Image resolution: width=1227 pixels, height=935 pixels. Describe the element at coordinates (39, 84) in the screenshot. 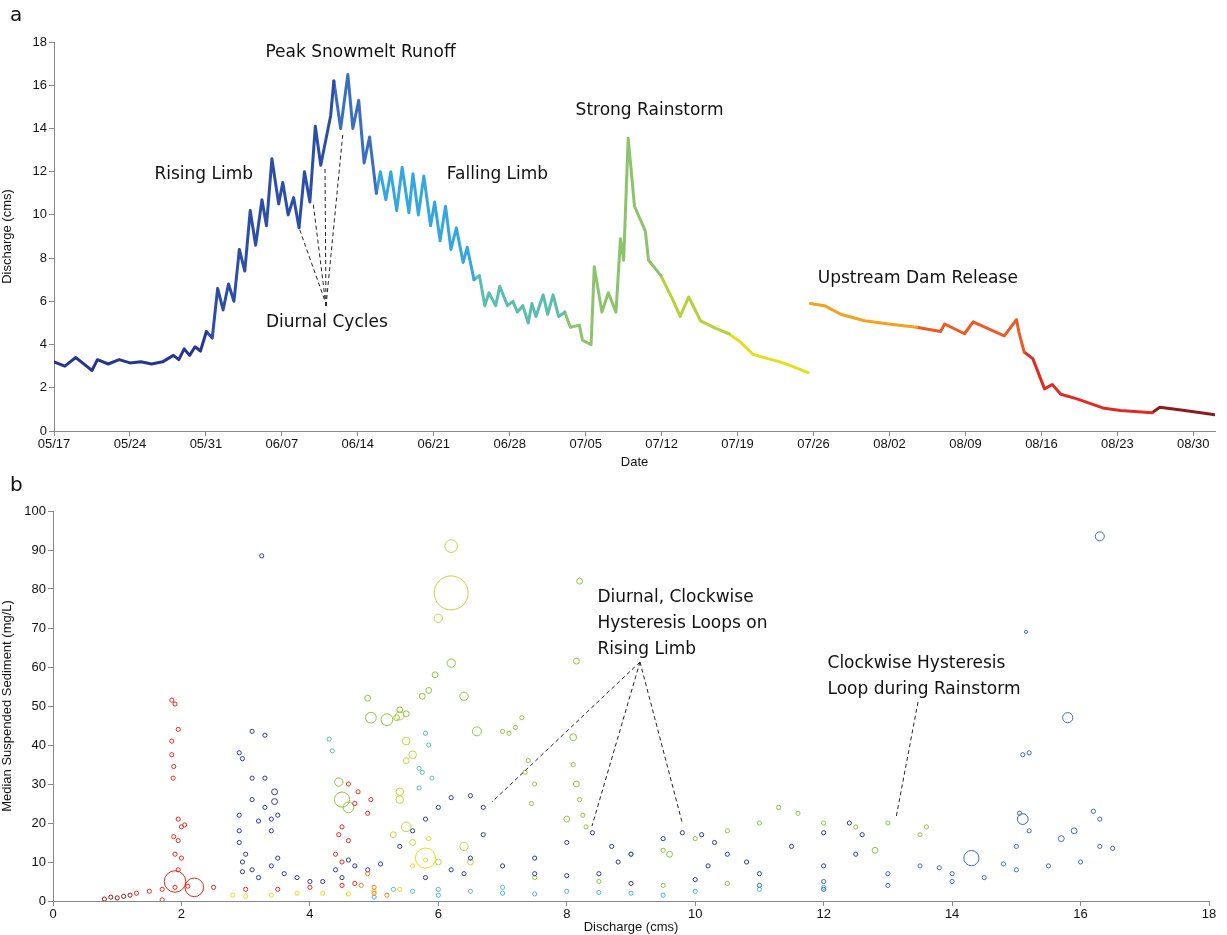

I see `y-tick-label: 16` at that location.